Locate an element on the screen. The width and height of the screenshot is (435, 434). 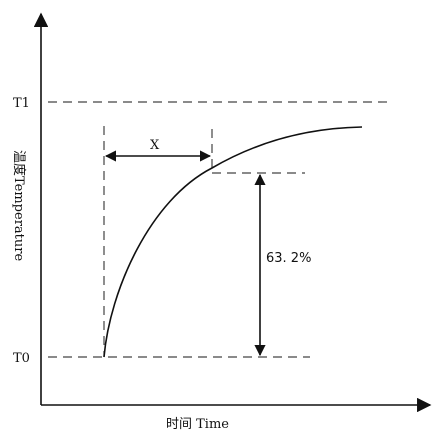
t0-label: T0 is located at coordinates (21, 358).